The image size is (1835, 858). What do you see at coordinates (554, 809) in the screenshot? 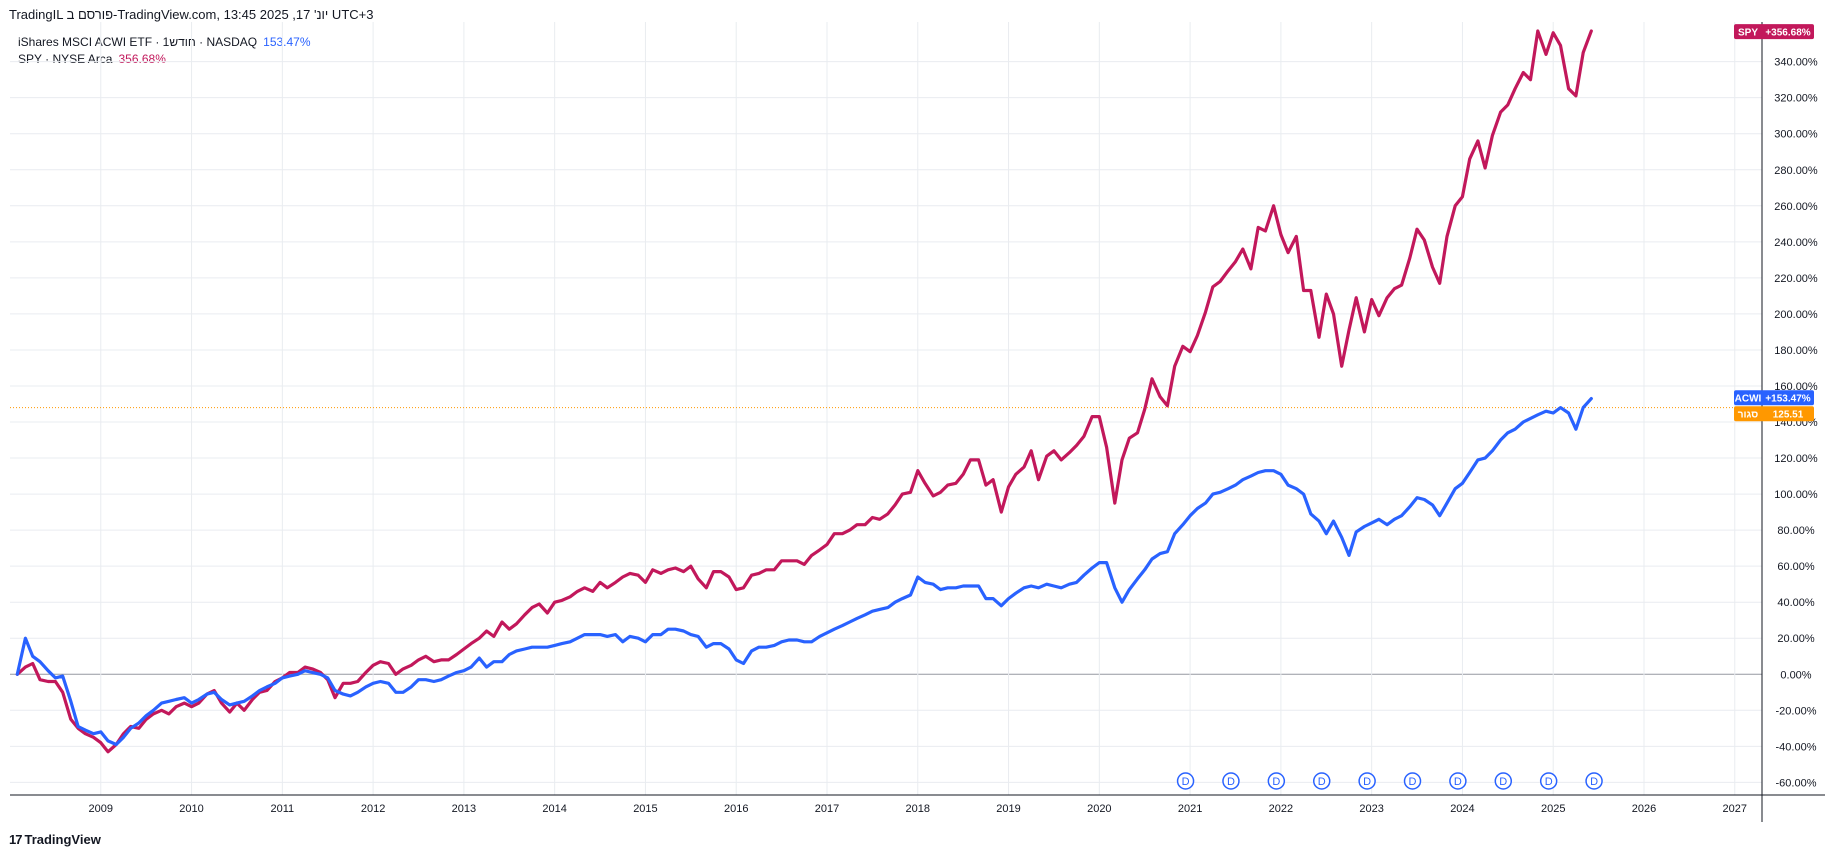
I see `x-tick-label: 2014` at bounding box center [554, 809].